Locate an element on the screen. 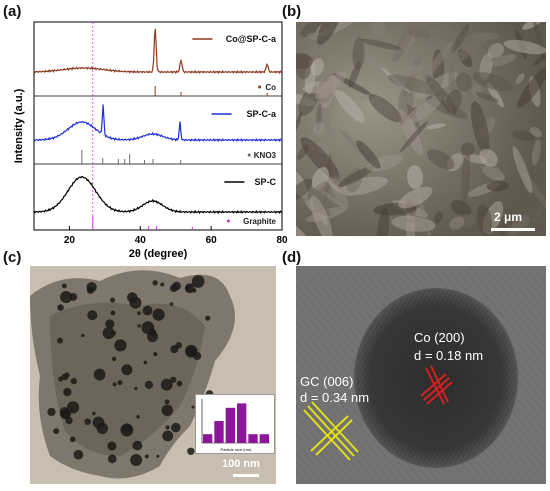  panel-label-c: (c) is located at coordinates (12, 257).